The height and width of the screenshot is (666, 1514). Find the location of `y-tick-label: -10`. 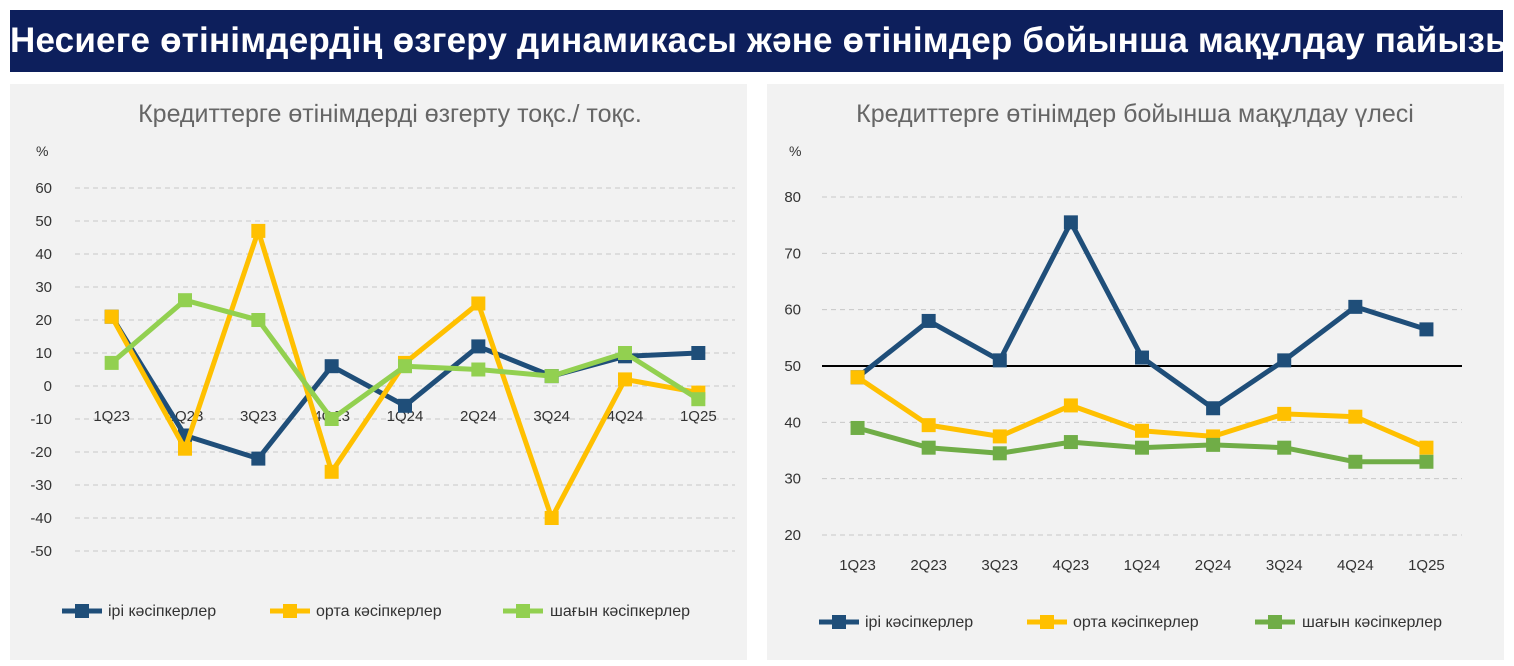

y-tick-label: -10 is located at coordinates (41, 419).